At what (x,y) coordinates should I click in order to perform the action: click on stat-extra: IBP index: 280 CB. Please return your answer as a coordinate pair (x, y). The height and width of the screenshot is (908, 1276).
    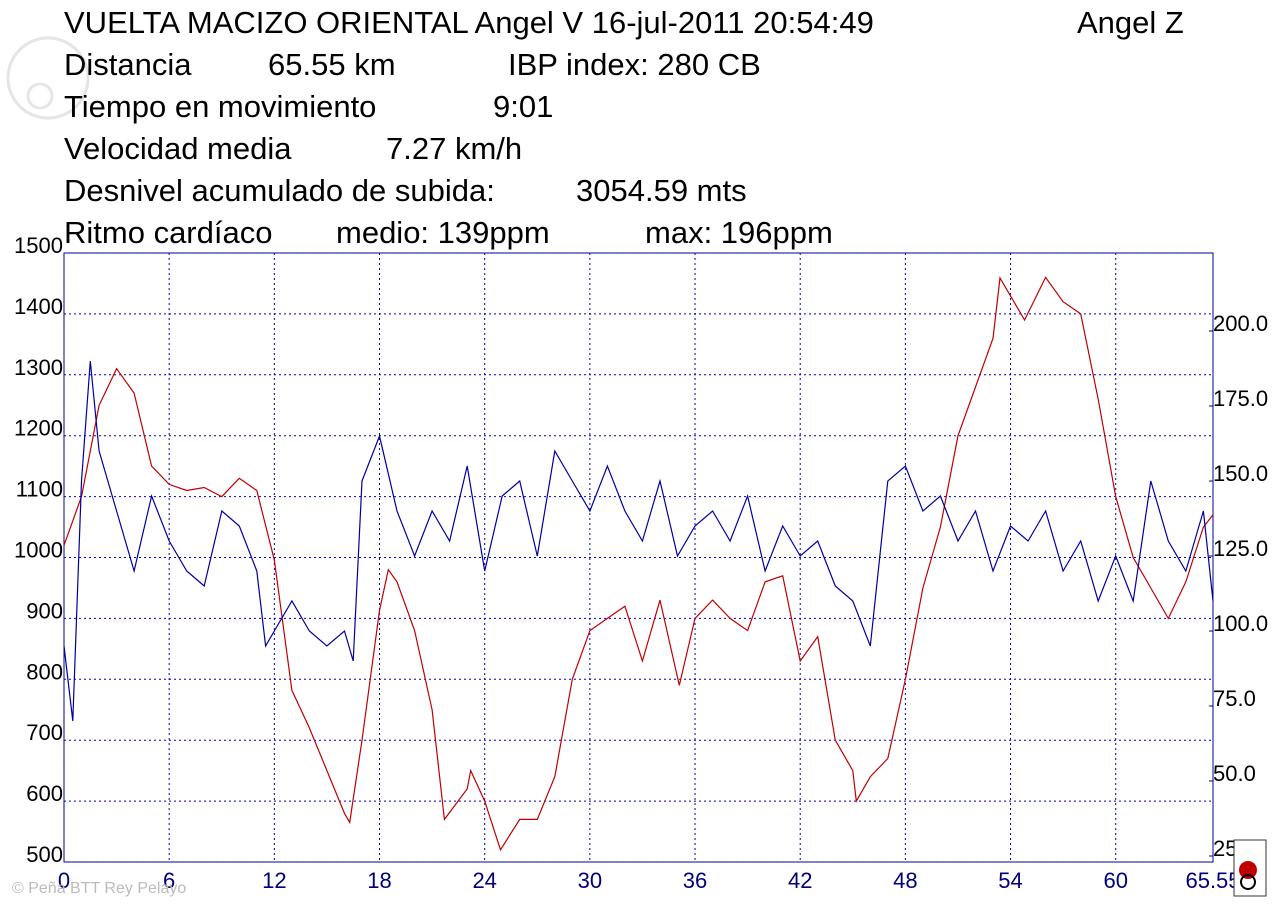
    Looking at the image, I should click on (634, 64).